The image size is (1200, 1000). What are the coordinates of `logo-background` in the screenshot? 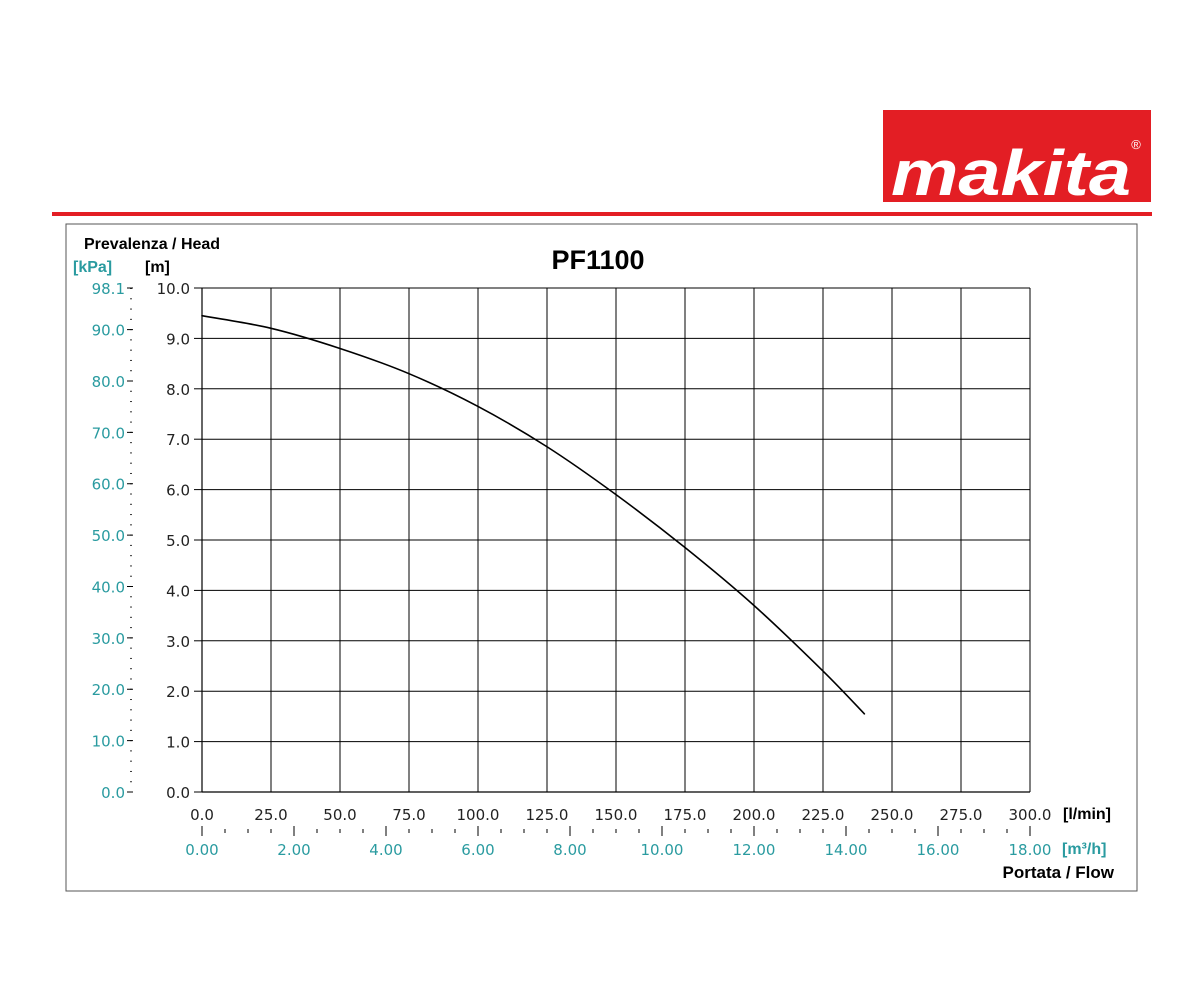 It's located at (1017, 156).